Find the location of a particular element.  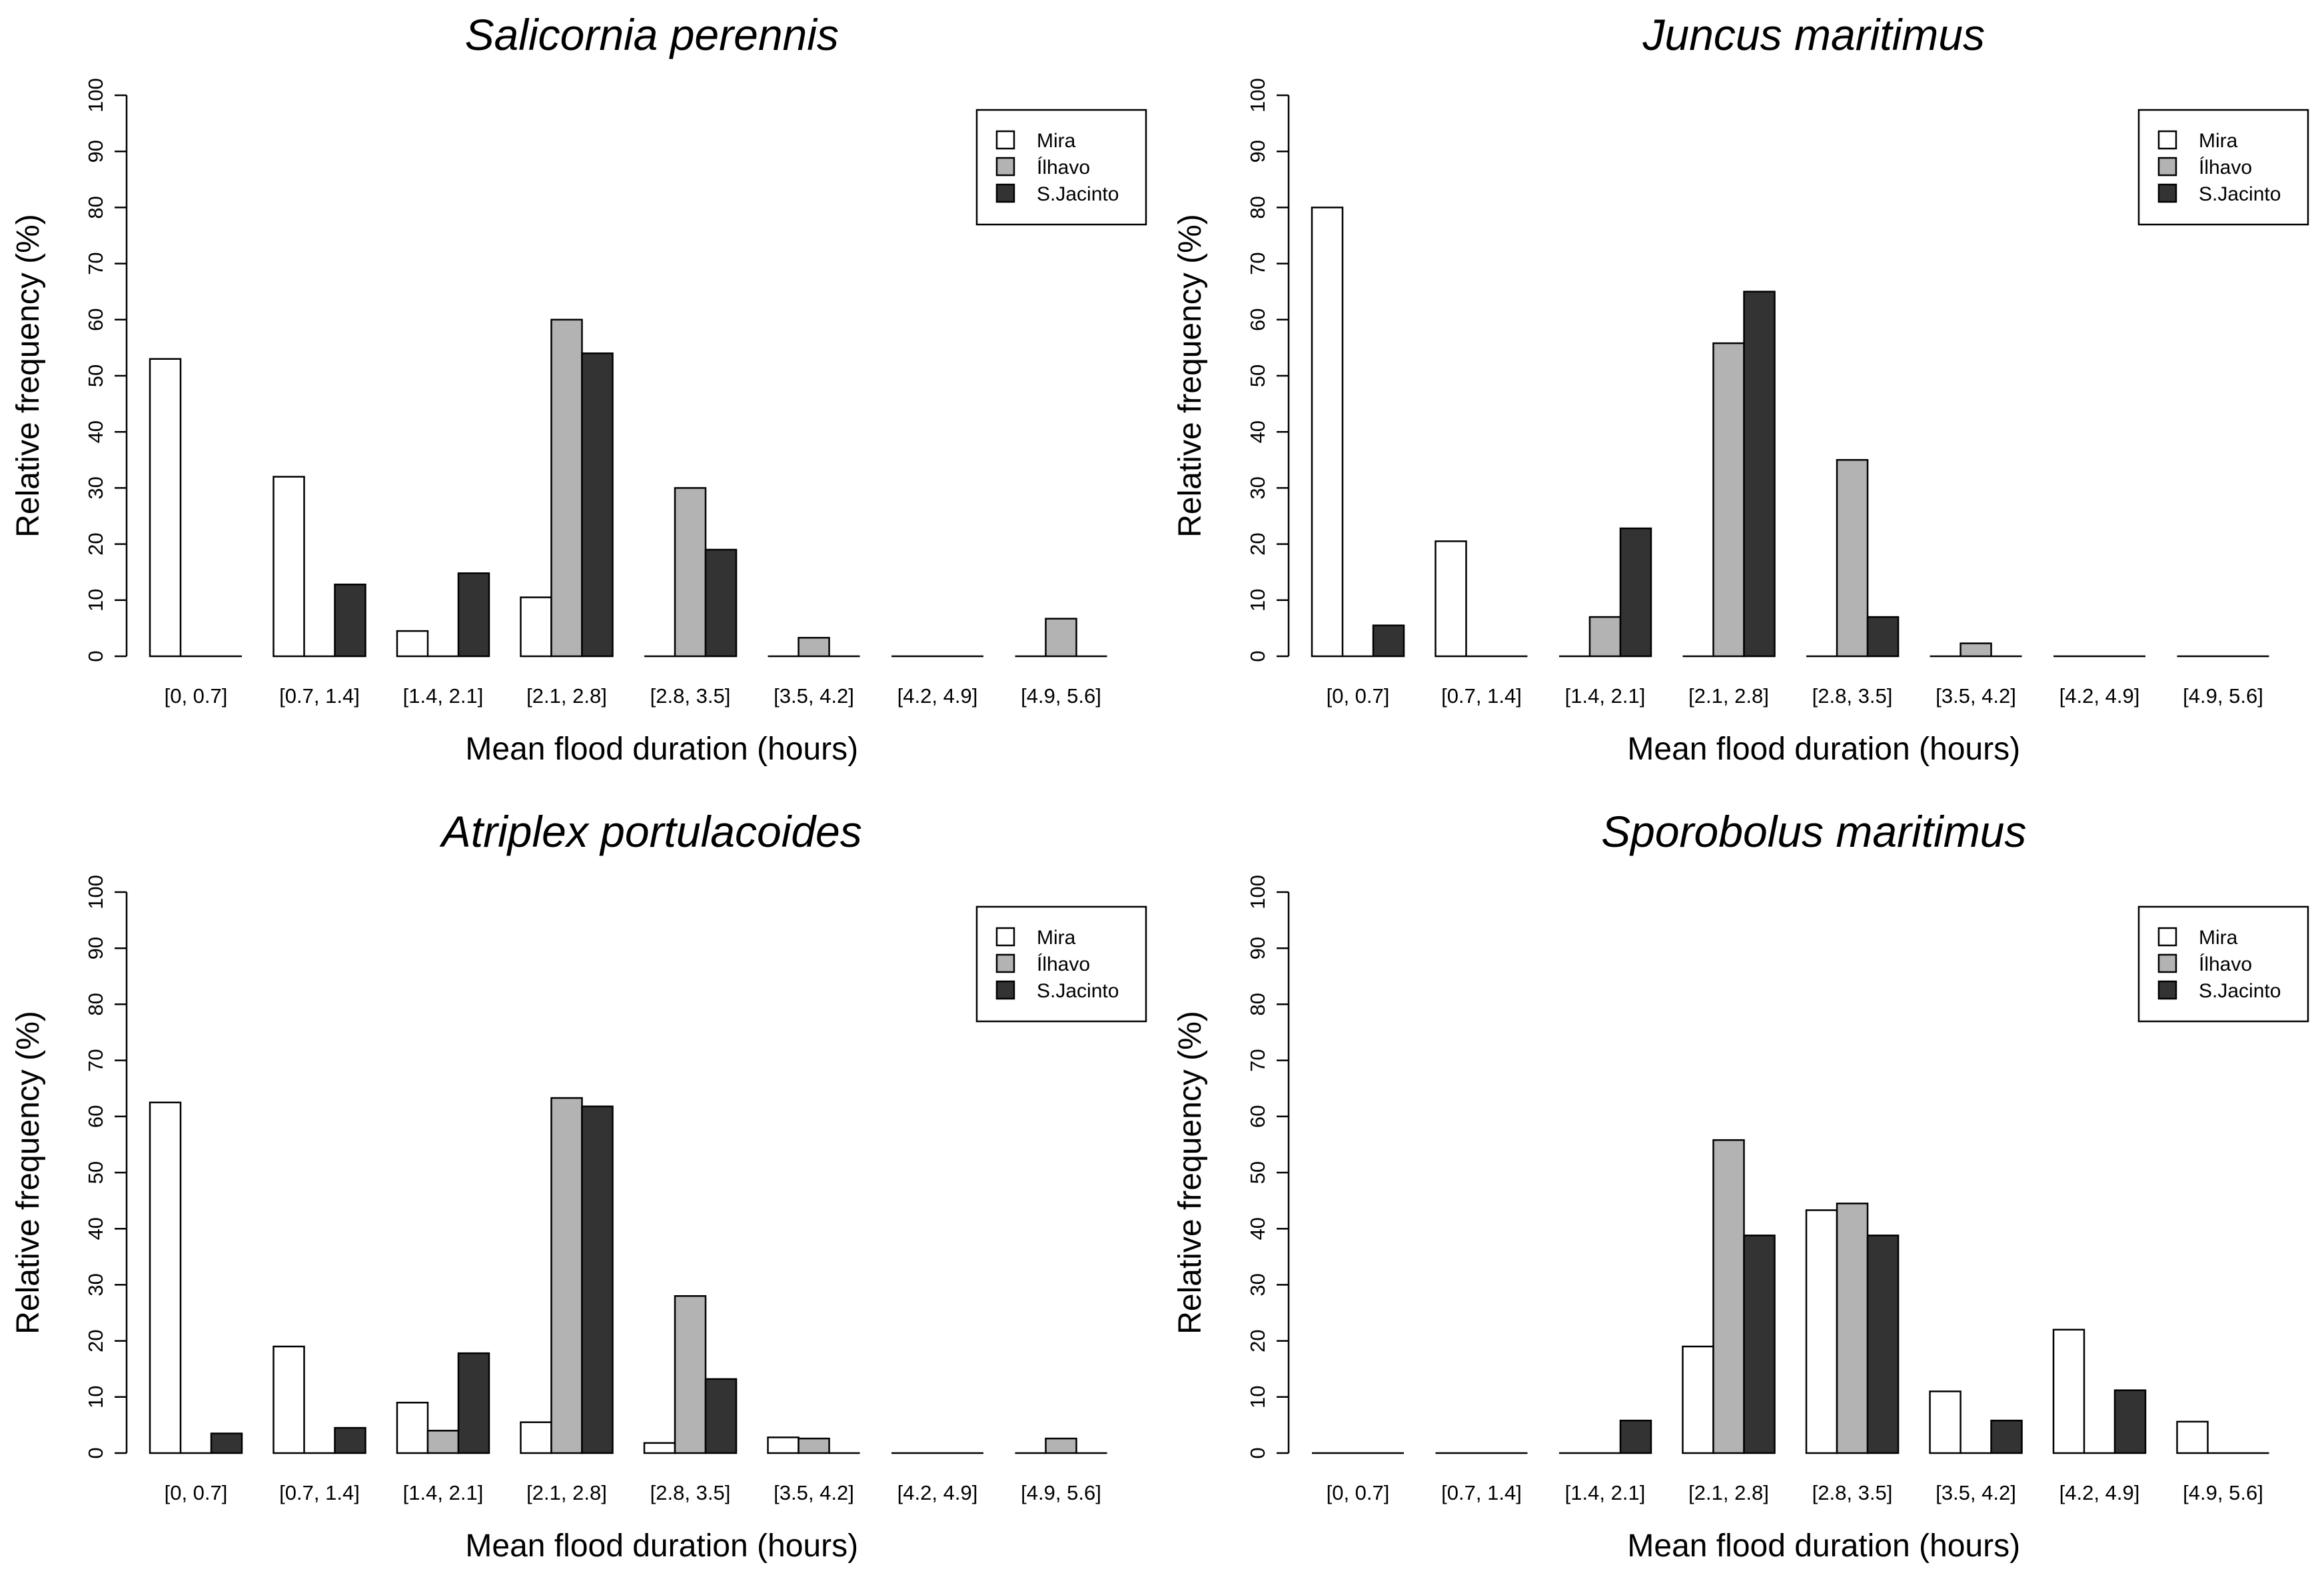

chart-title: Juncus maritimus is located at coordinates (1813, 34).